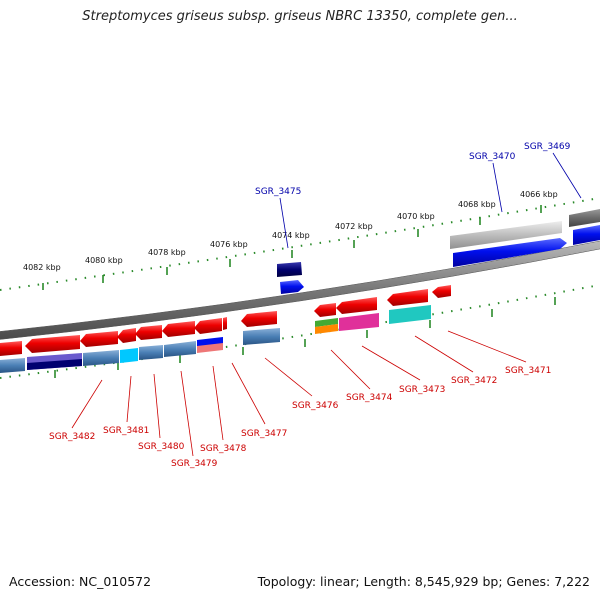 The width and height of the screenshot is (600, 600). I want to click on gene-sgr3476-red, so click(259, 319).